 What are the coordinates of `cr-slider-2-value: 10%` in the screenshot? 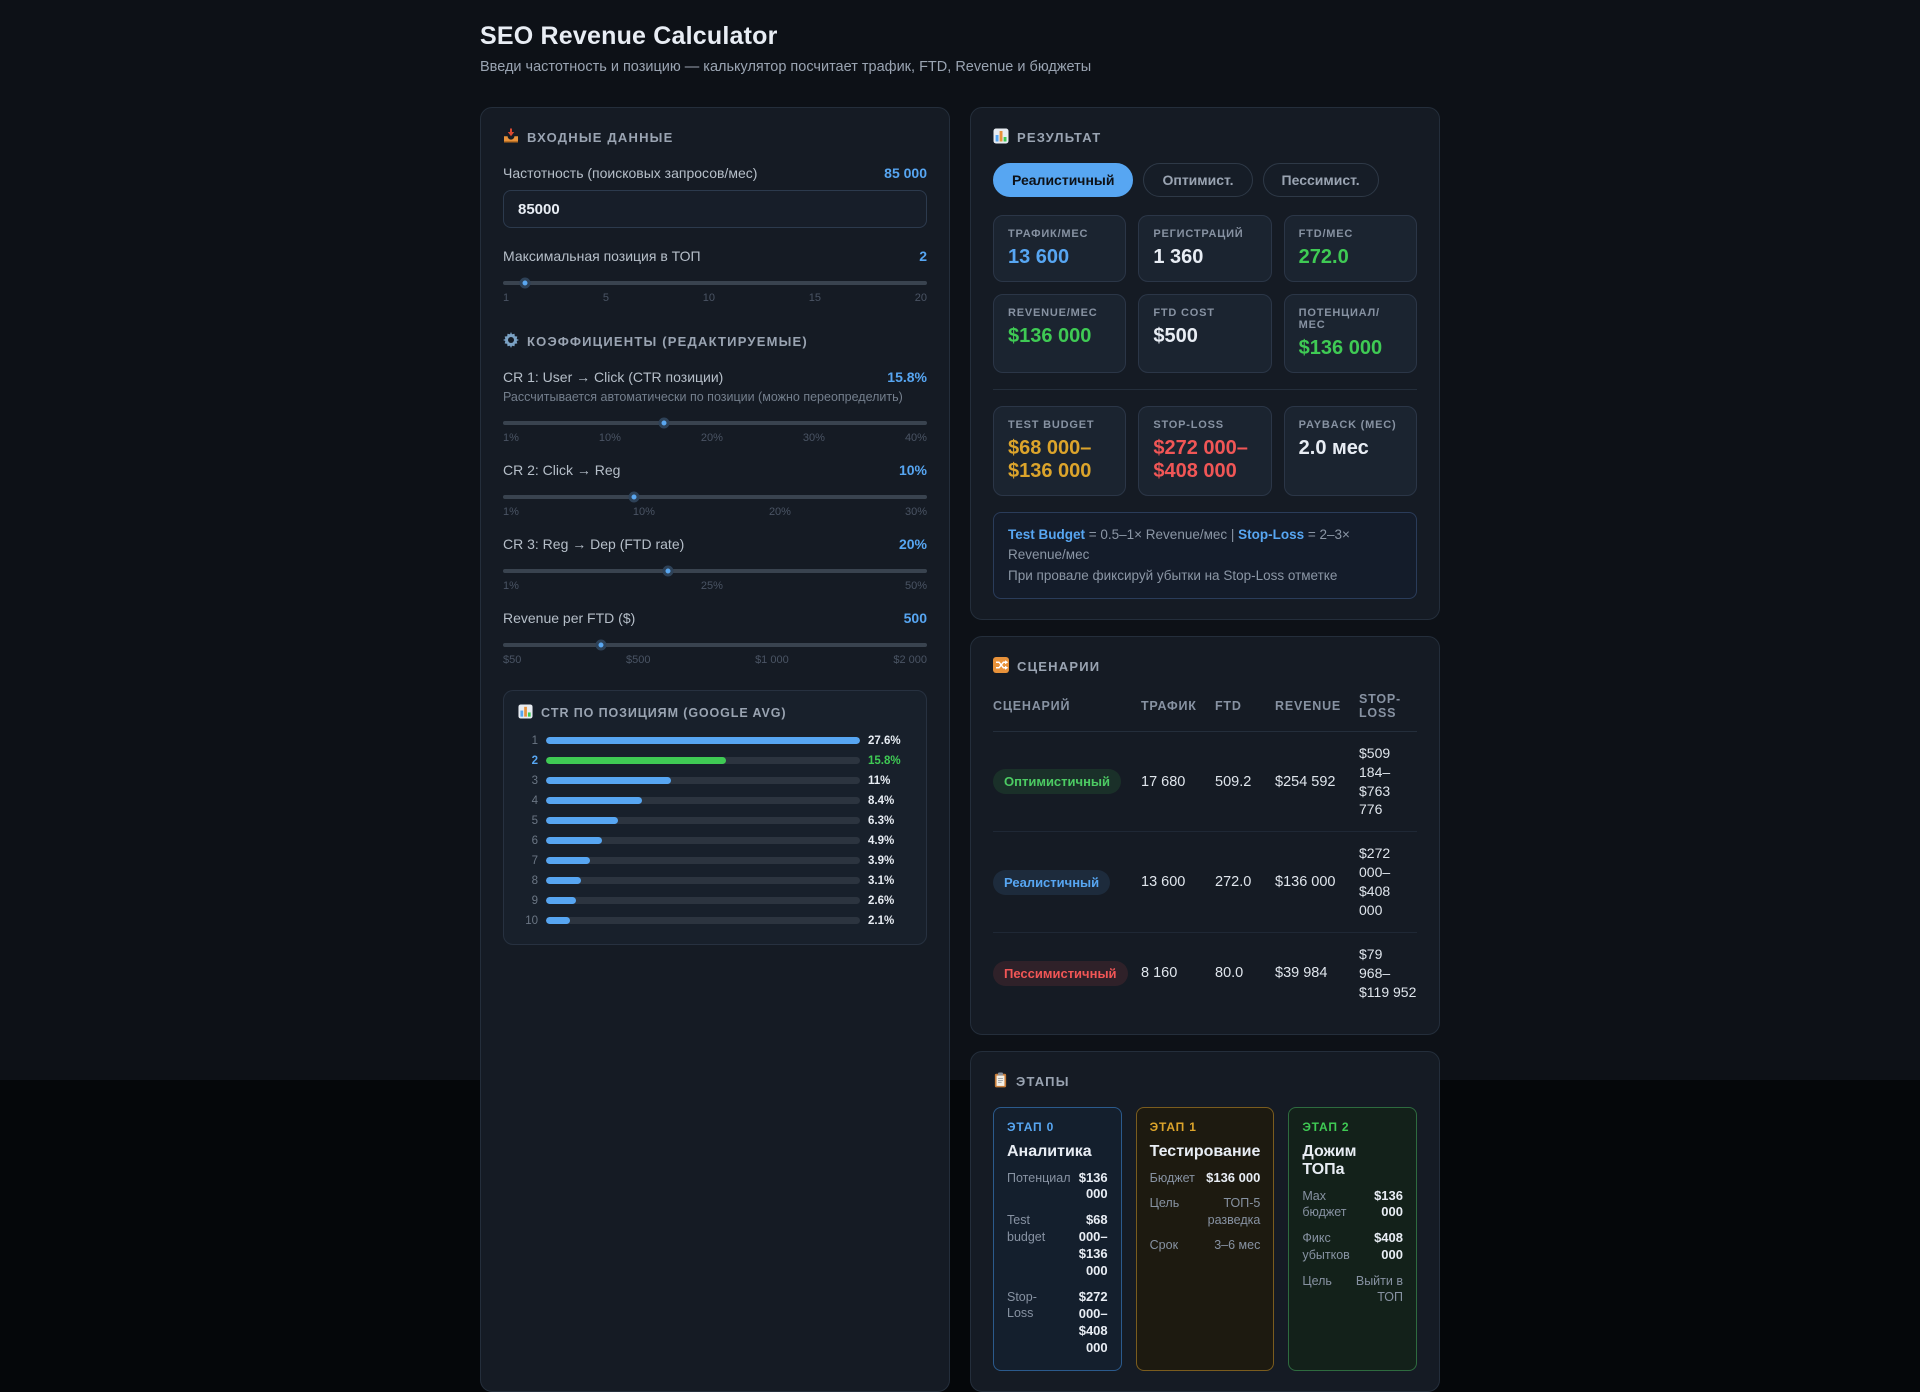 It's located at (912, 470).